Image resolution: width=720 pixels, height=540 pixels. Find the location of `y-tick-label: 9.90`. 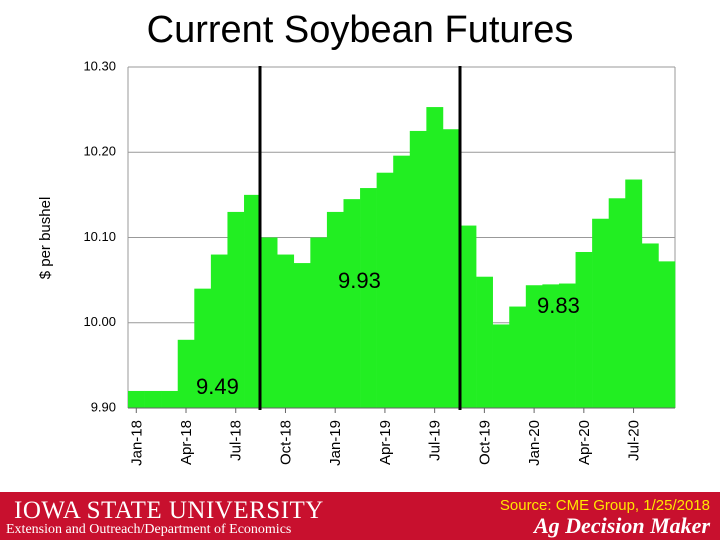

y-tick-label: 9.90 is located at coordinates (103, 406).